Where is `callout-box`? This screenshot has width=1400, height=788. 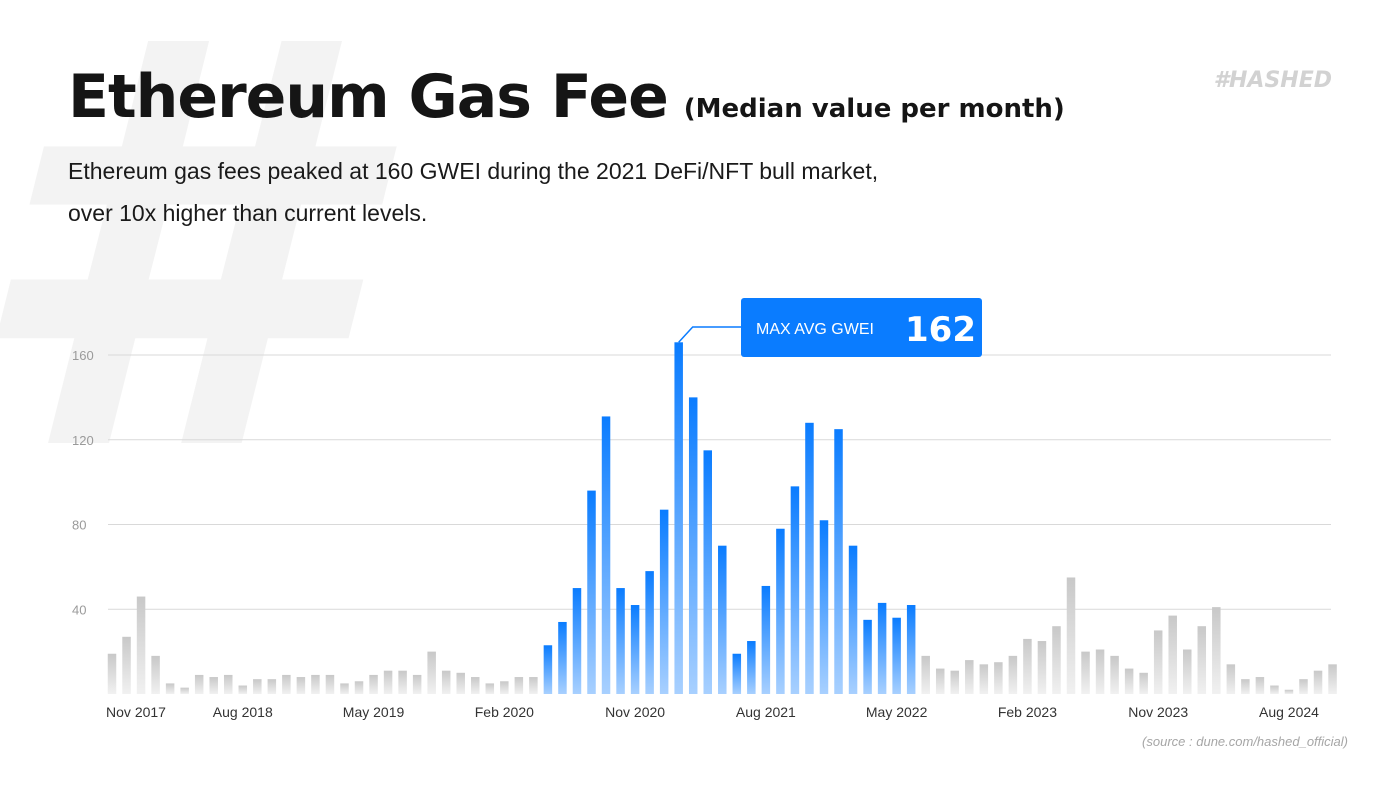
callout-box is located at coordinates (861, 327).